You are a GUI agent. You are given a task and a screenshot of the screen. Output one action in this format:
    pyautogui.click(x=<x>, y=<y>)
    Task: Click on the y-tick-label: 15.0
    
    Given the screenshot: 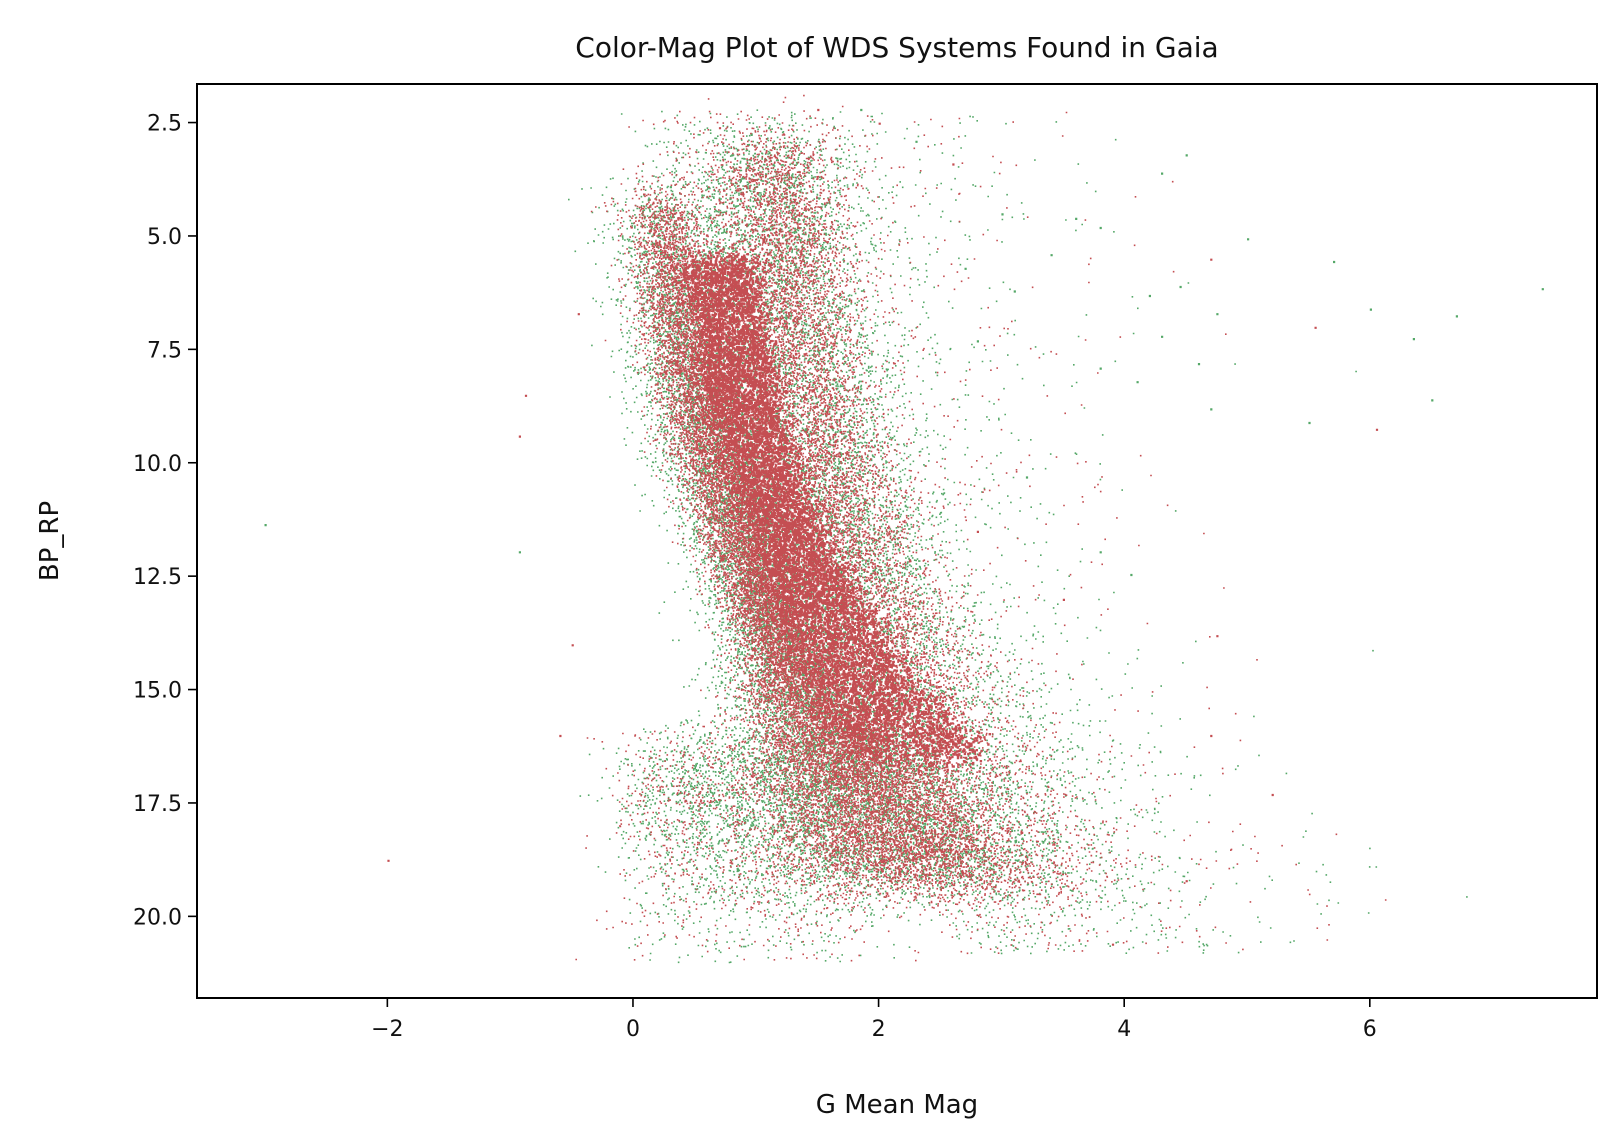 What is the action you would take?
    pyautogui.click(x=157, y=691)
    